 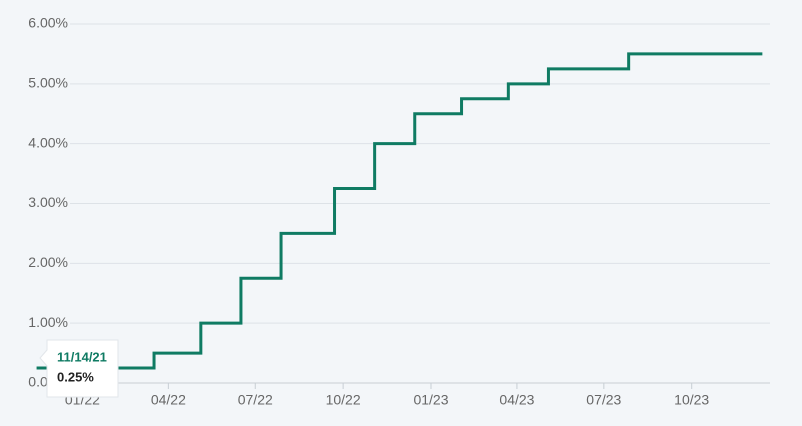 I want to click on tooltip: 11/14/21 0.25%, so click(x=79, y=368).